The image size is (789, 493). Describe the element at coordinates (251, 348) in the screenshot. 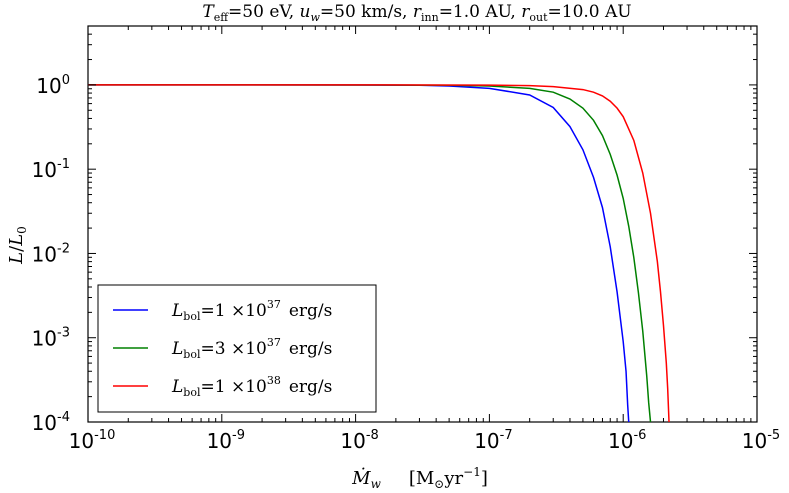

I see `legend-label-2: Lbol=3 ×1037 erg/s` at that location.